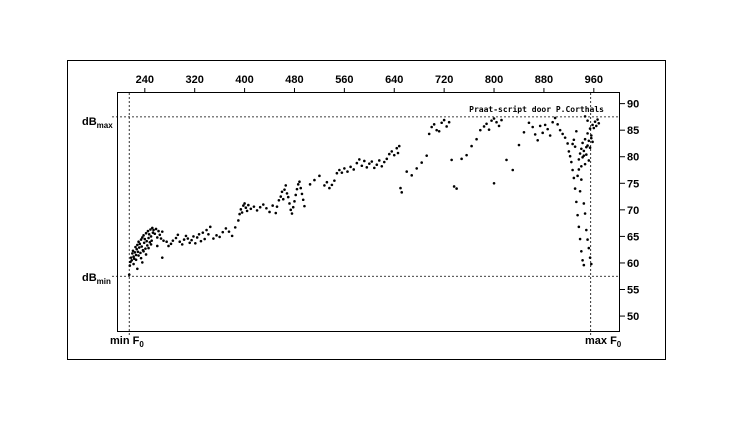 This screenshot has width=733, height=422. I want to click on x-tick-label: 320, so click(195, 80).